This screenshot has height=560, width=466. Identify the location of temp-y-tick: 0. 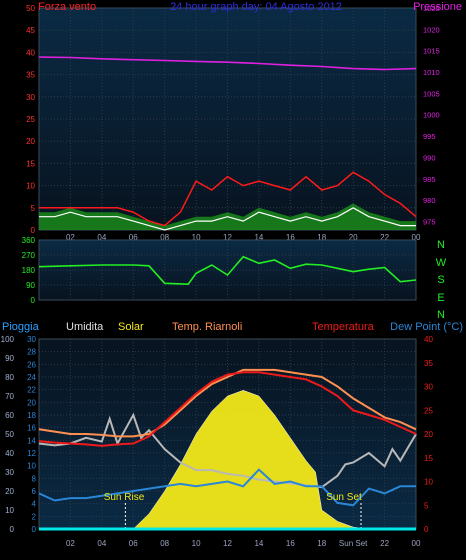
(426, 529).